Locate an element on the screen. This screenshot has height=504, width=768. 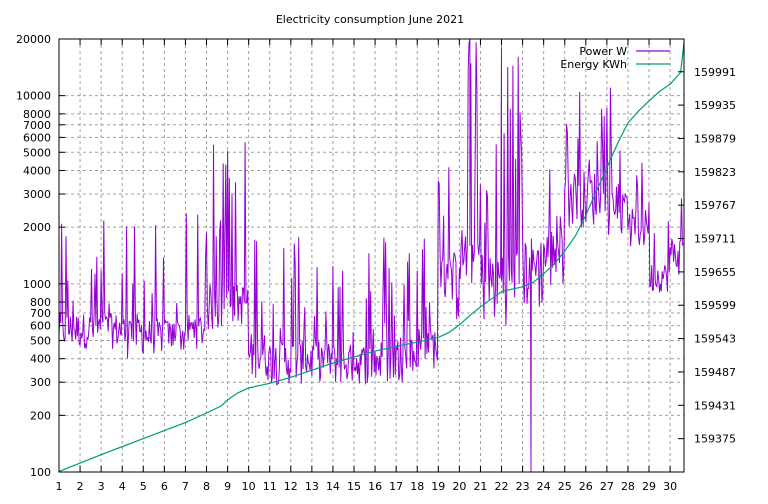
x-tick-label: 8 is located at coordinates (206, 486).